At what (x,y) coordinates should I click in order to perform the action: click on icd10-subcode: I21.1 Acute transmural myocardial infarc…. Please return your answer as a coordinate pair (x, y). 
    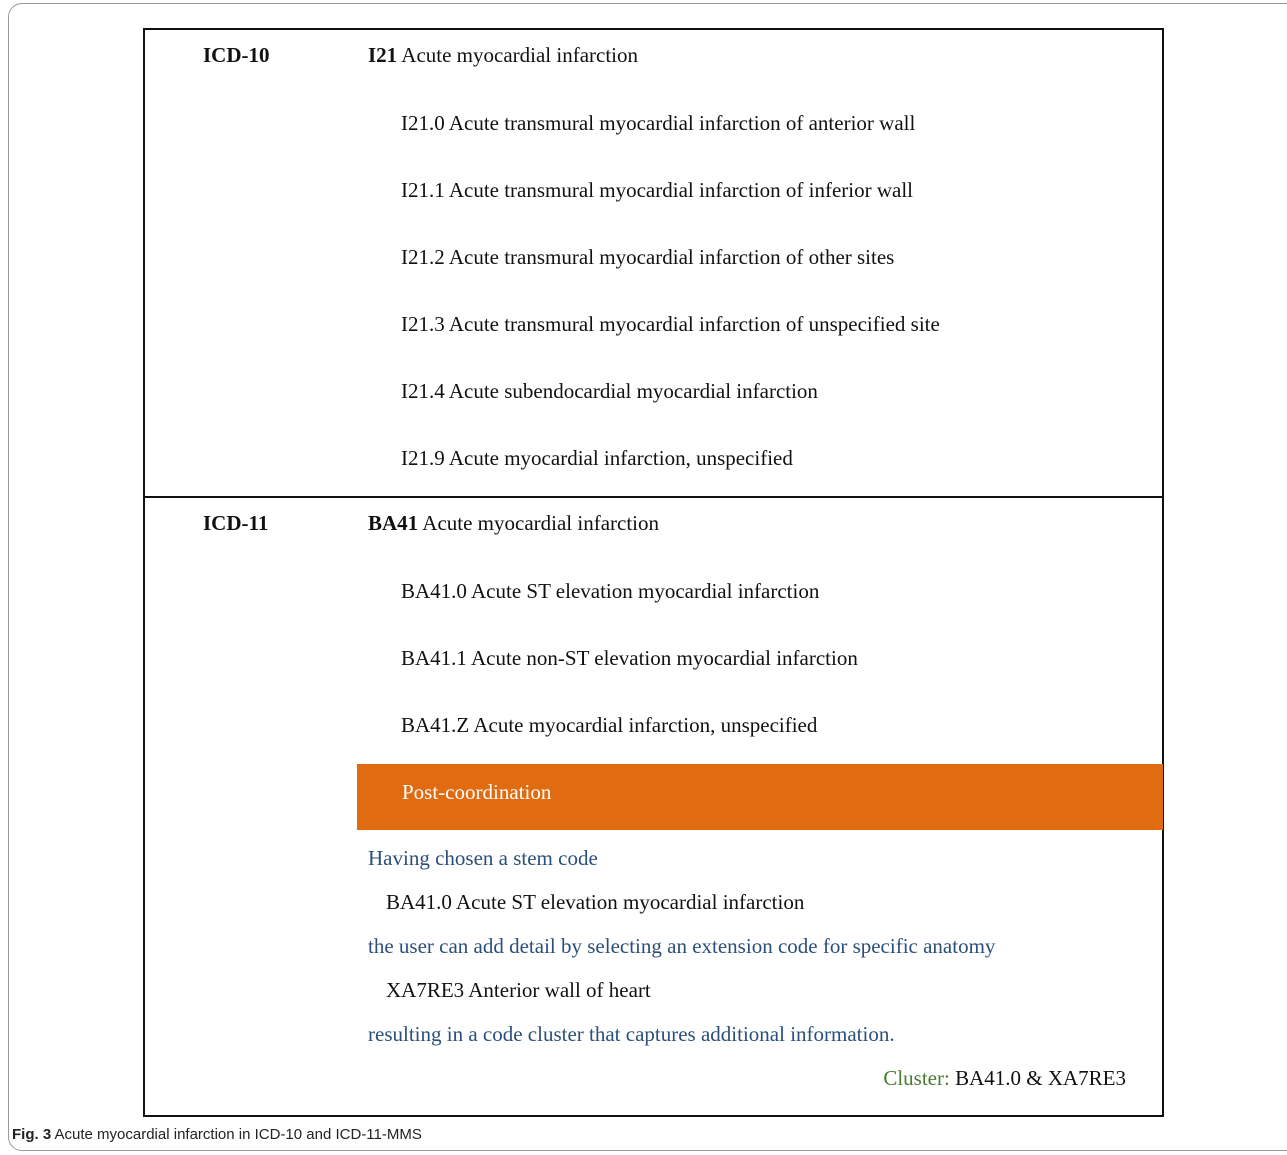
    Looking at the image, I should click on (657, 190).